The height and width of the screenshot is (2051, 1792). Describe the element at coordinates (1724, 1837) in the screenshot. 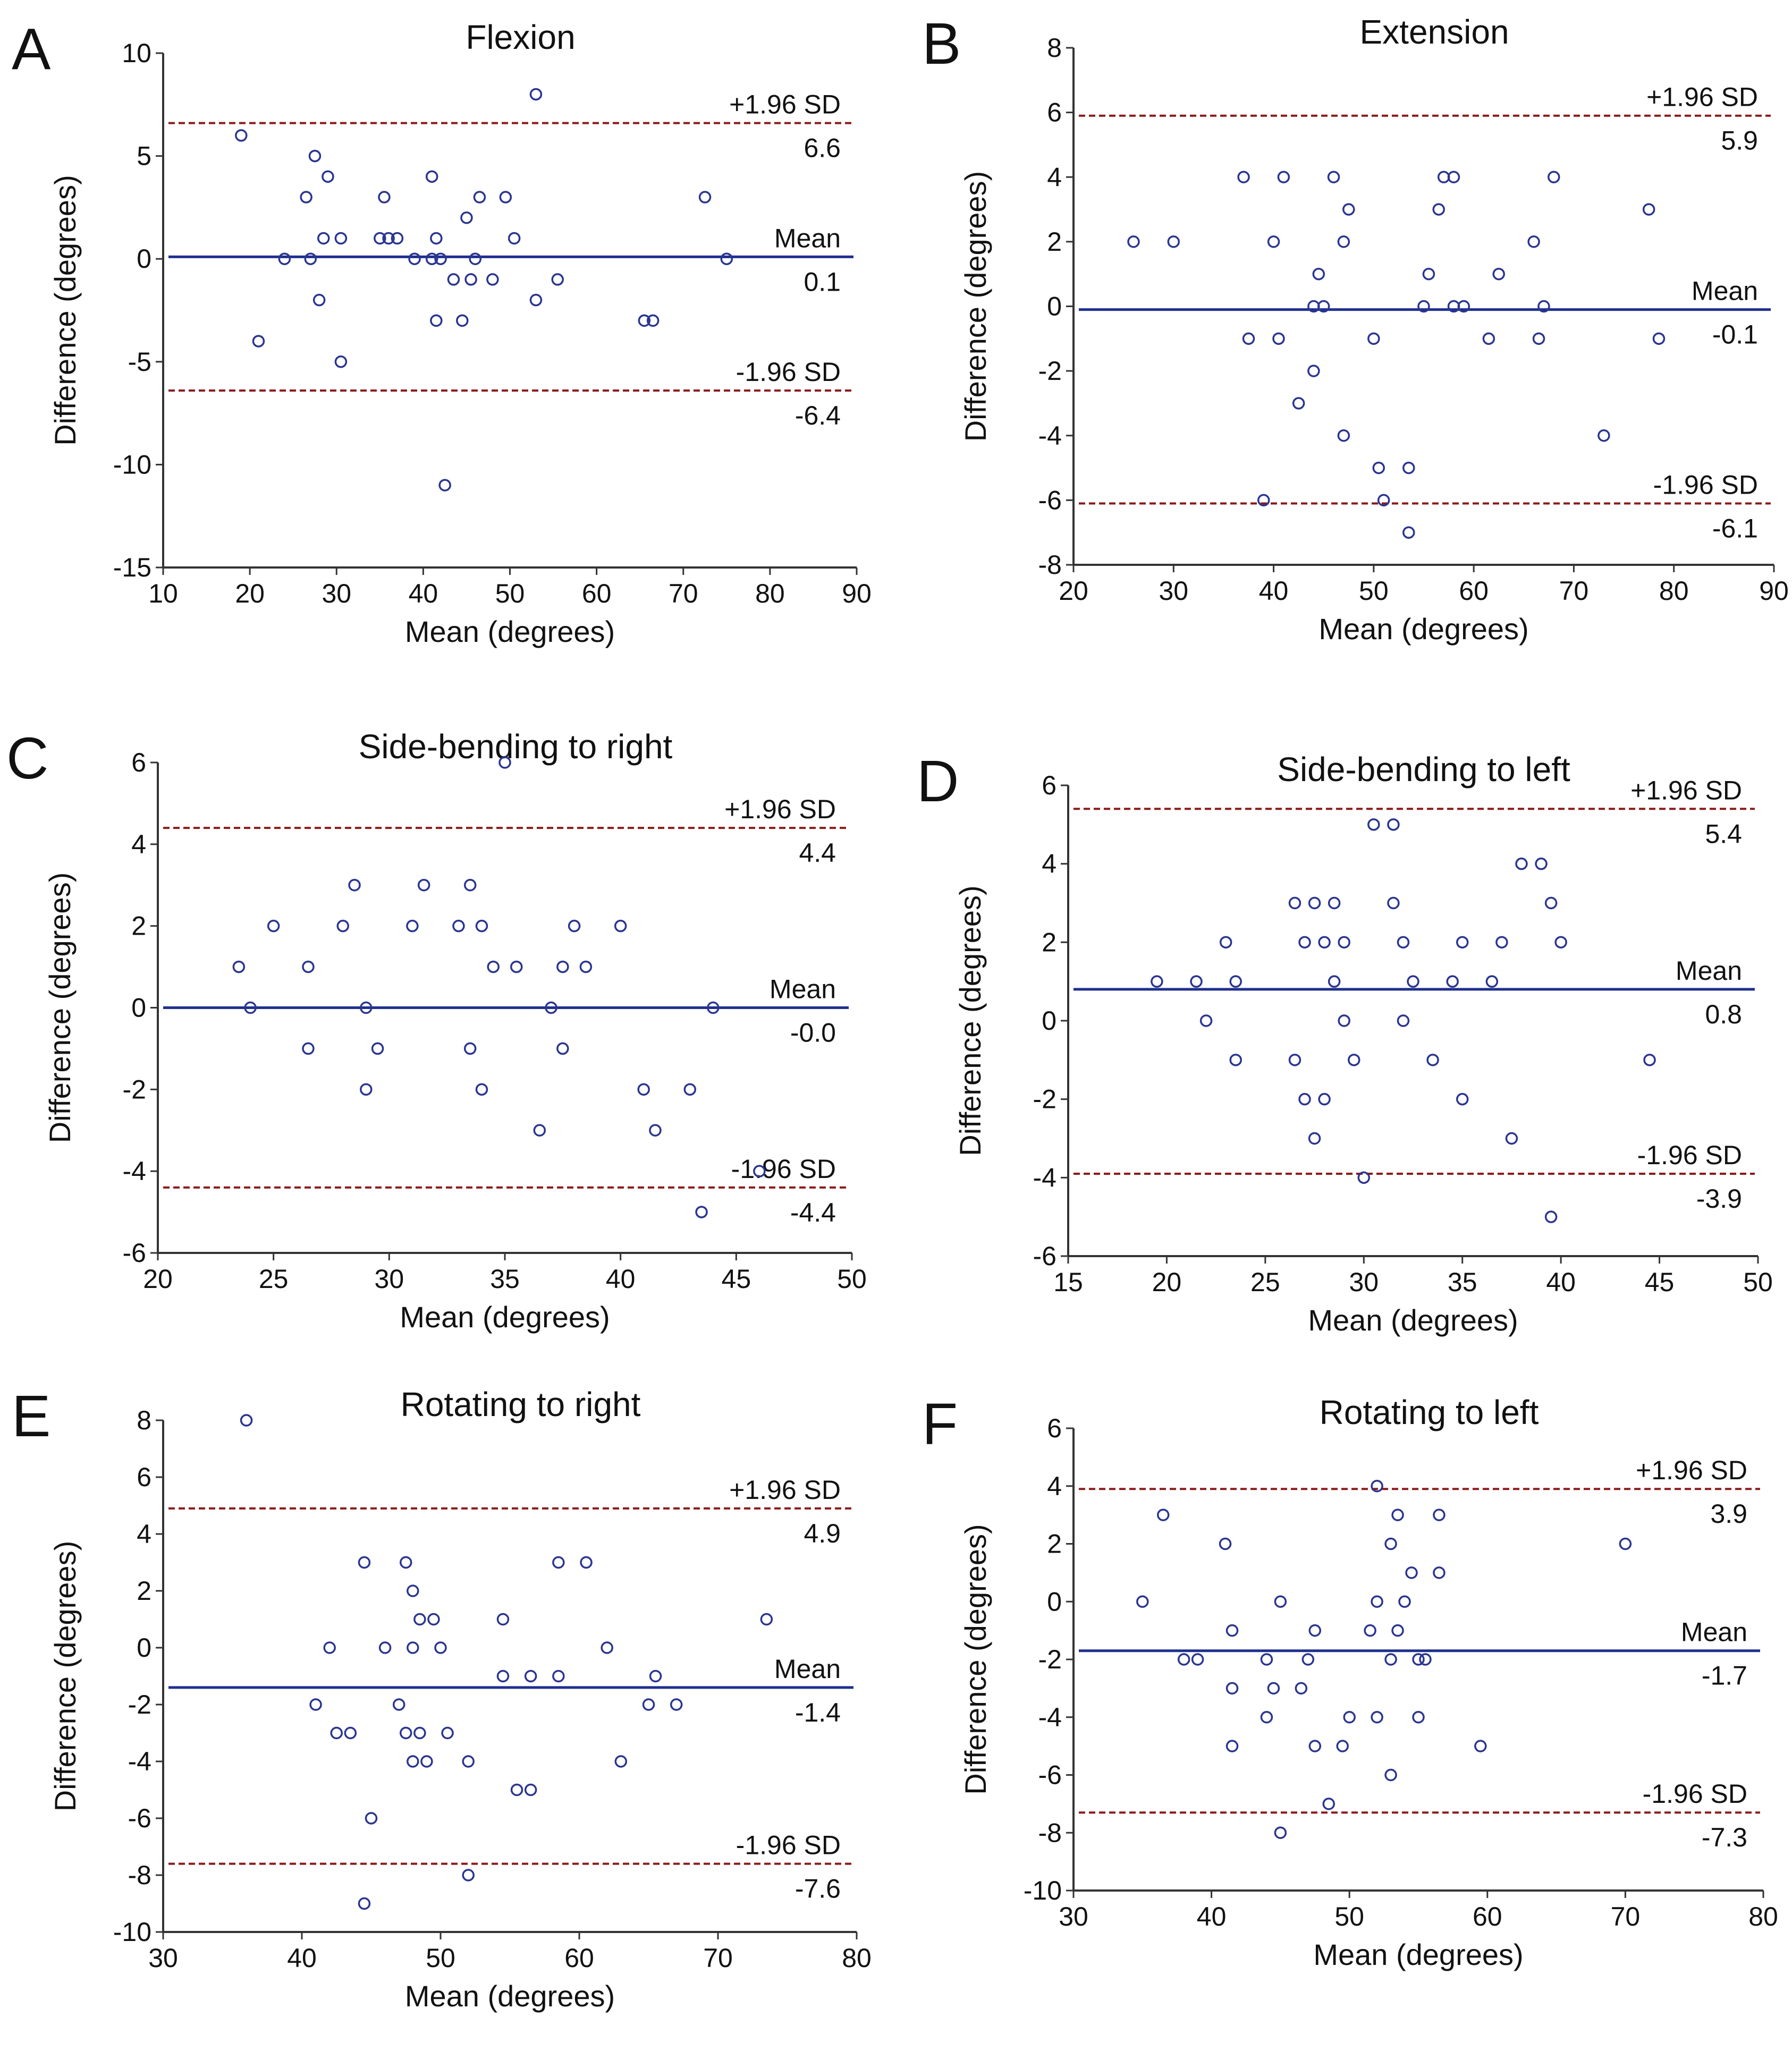

I see `chart-f-lower-value: -7.3` at that location.